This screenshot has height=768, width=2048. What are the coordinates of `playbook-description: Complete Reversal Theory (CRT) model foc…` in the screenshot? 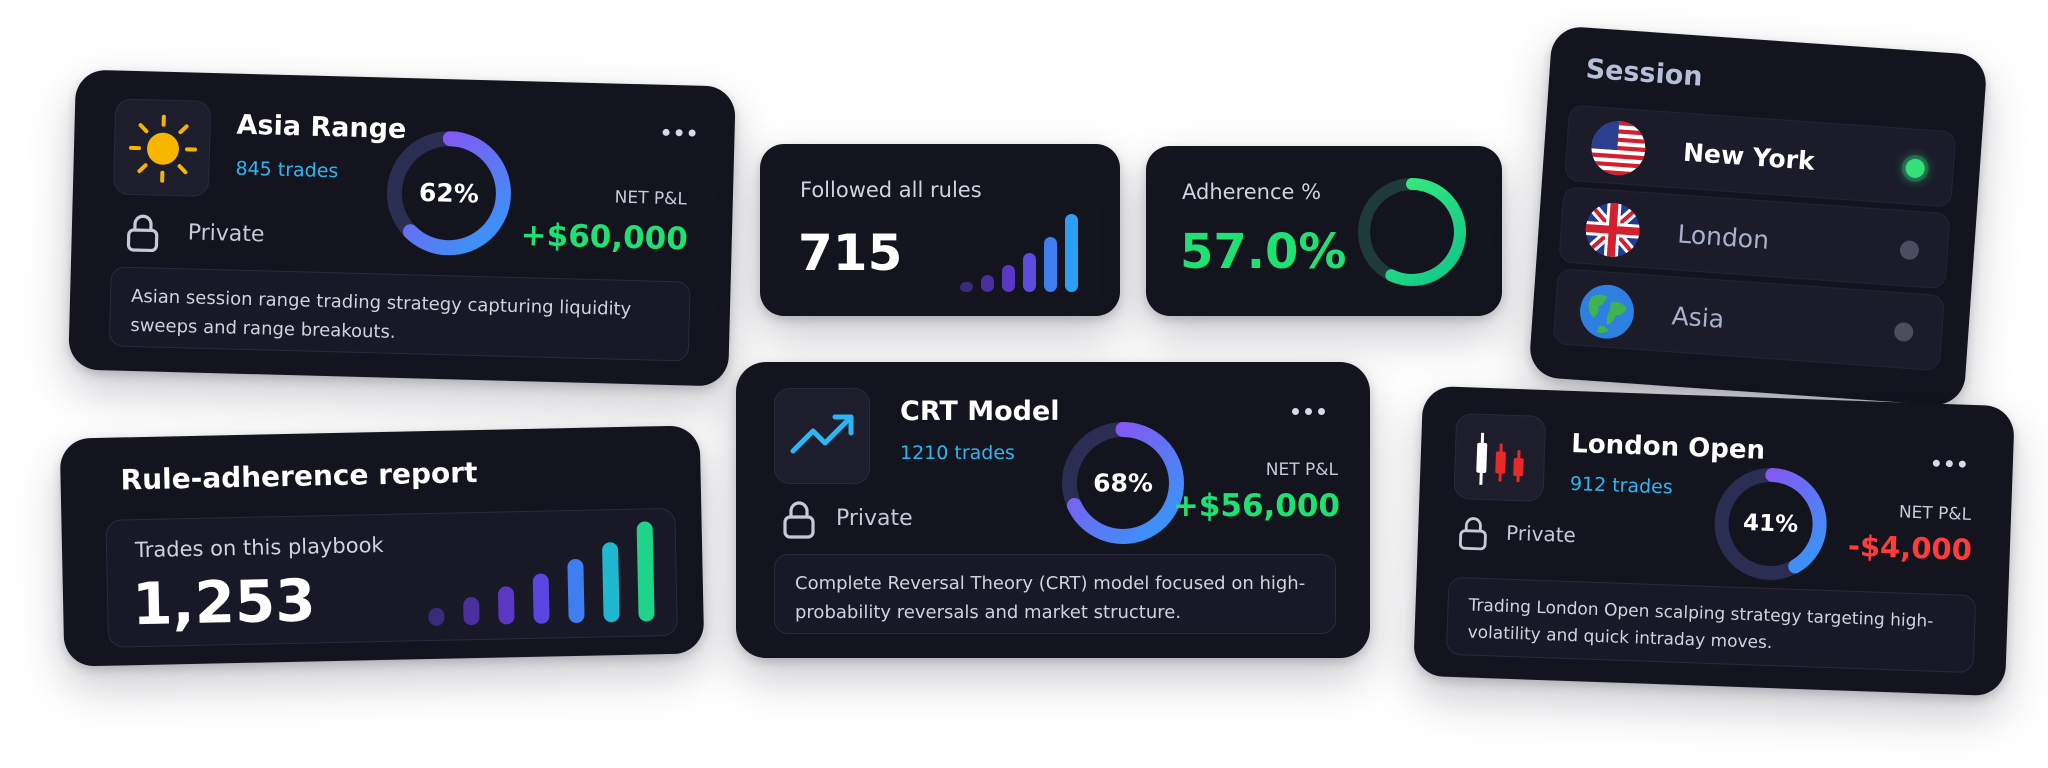 It's located at (1055, 594).